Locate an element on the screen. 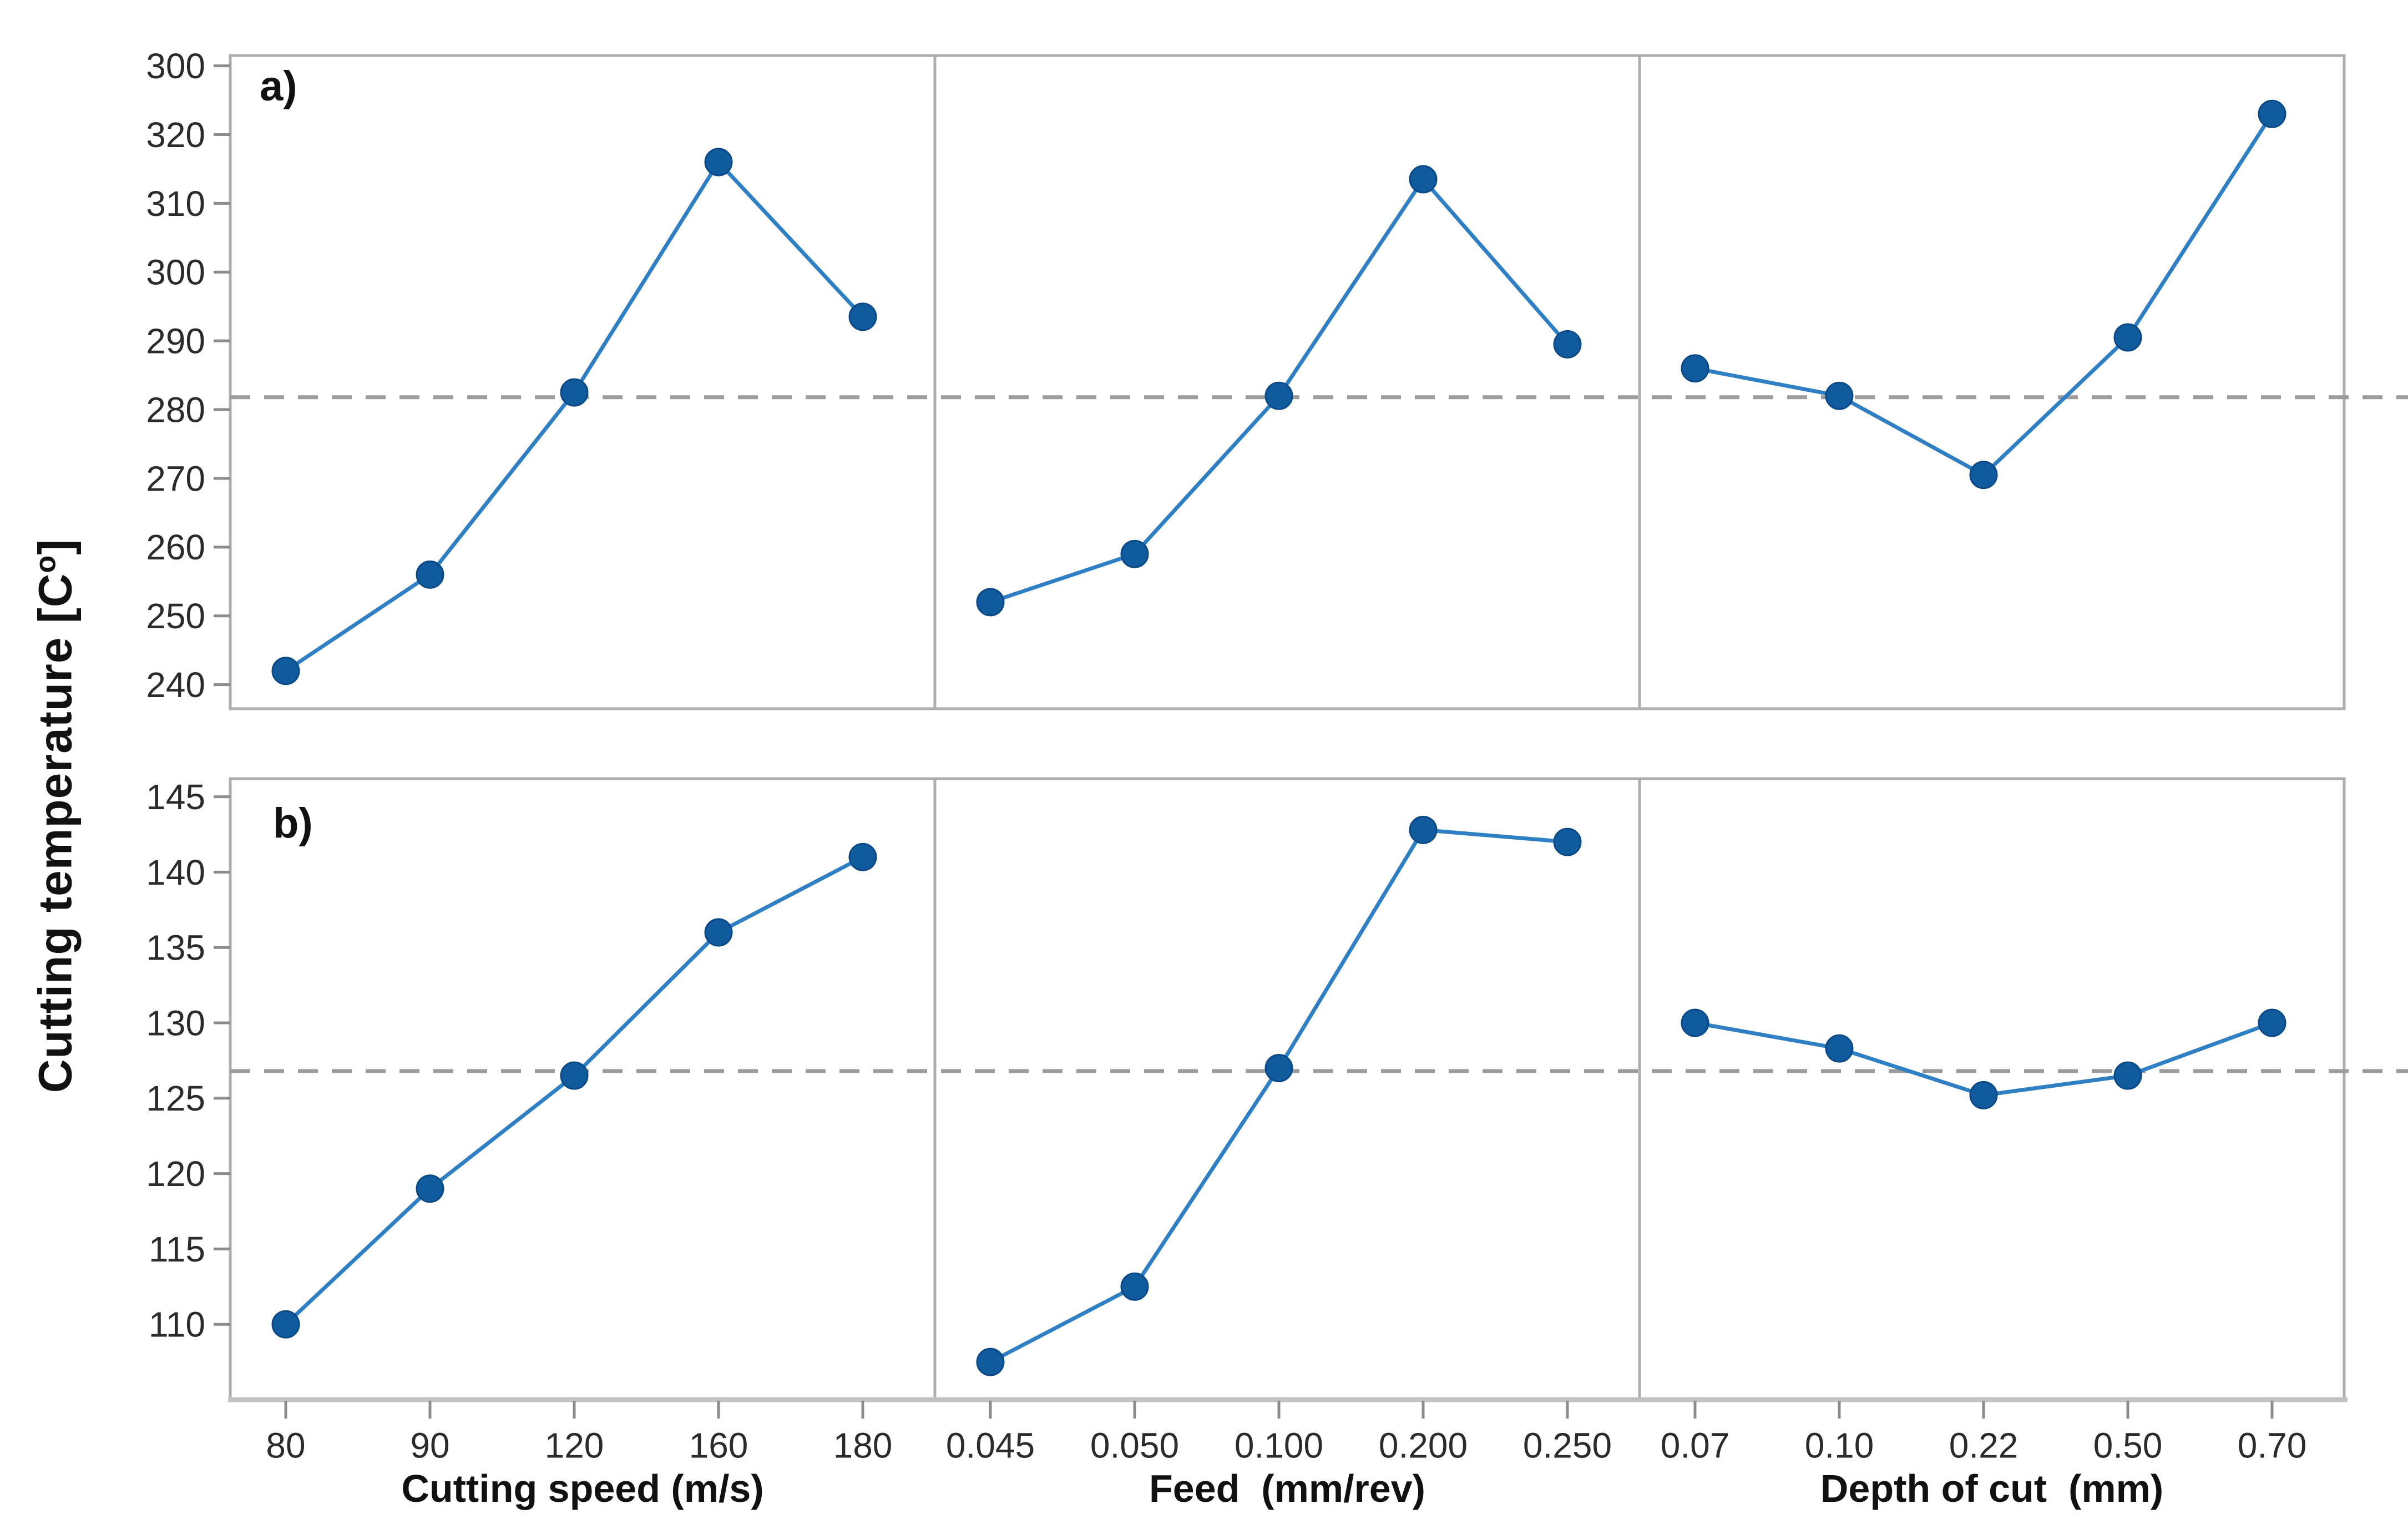 This screenshot has height=1529, width=2408. x-tick-label: 0.200 is located at coordinates (1423, 1445).